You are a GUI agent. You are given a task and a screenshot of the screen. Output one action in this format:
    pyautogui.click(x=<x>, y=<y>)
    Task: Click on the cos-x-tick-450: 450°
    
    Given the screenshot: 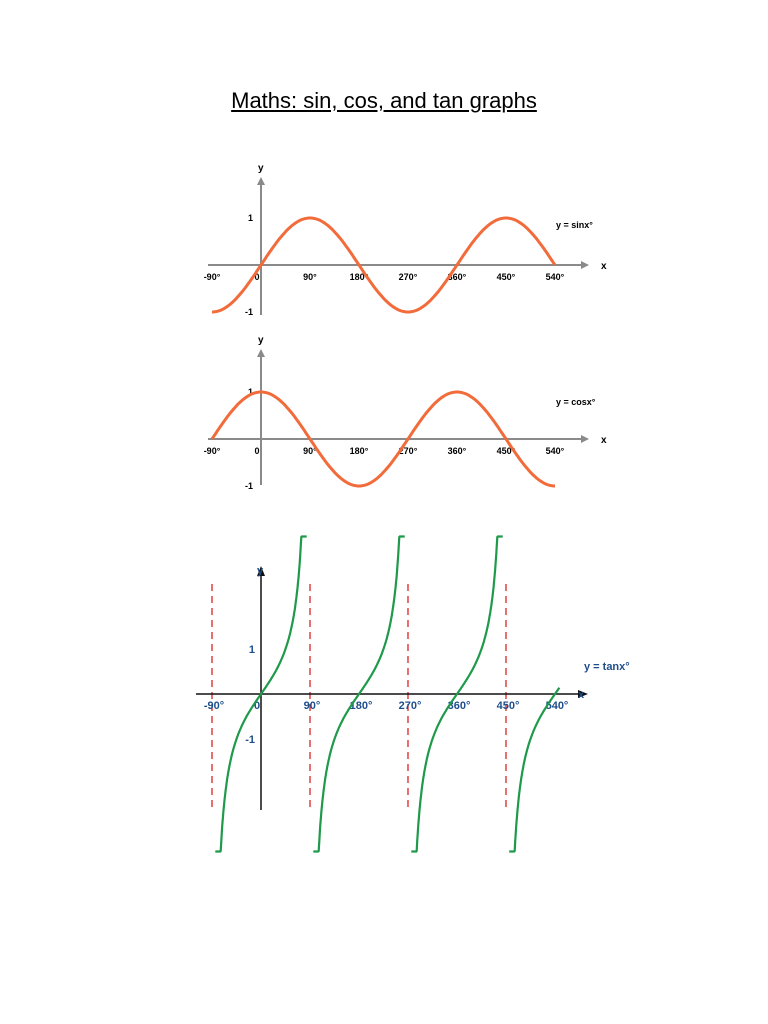 What is the action you would take?
    pyautogui.click(x=506, y=451)
    